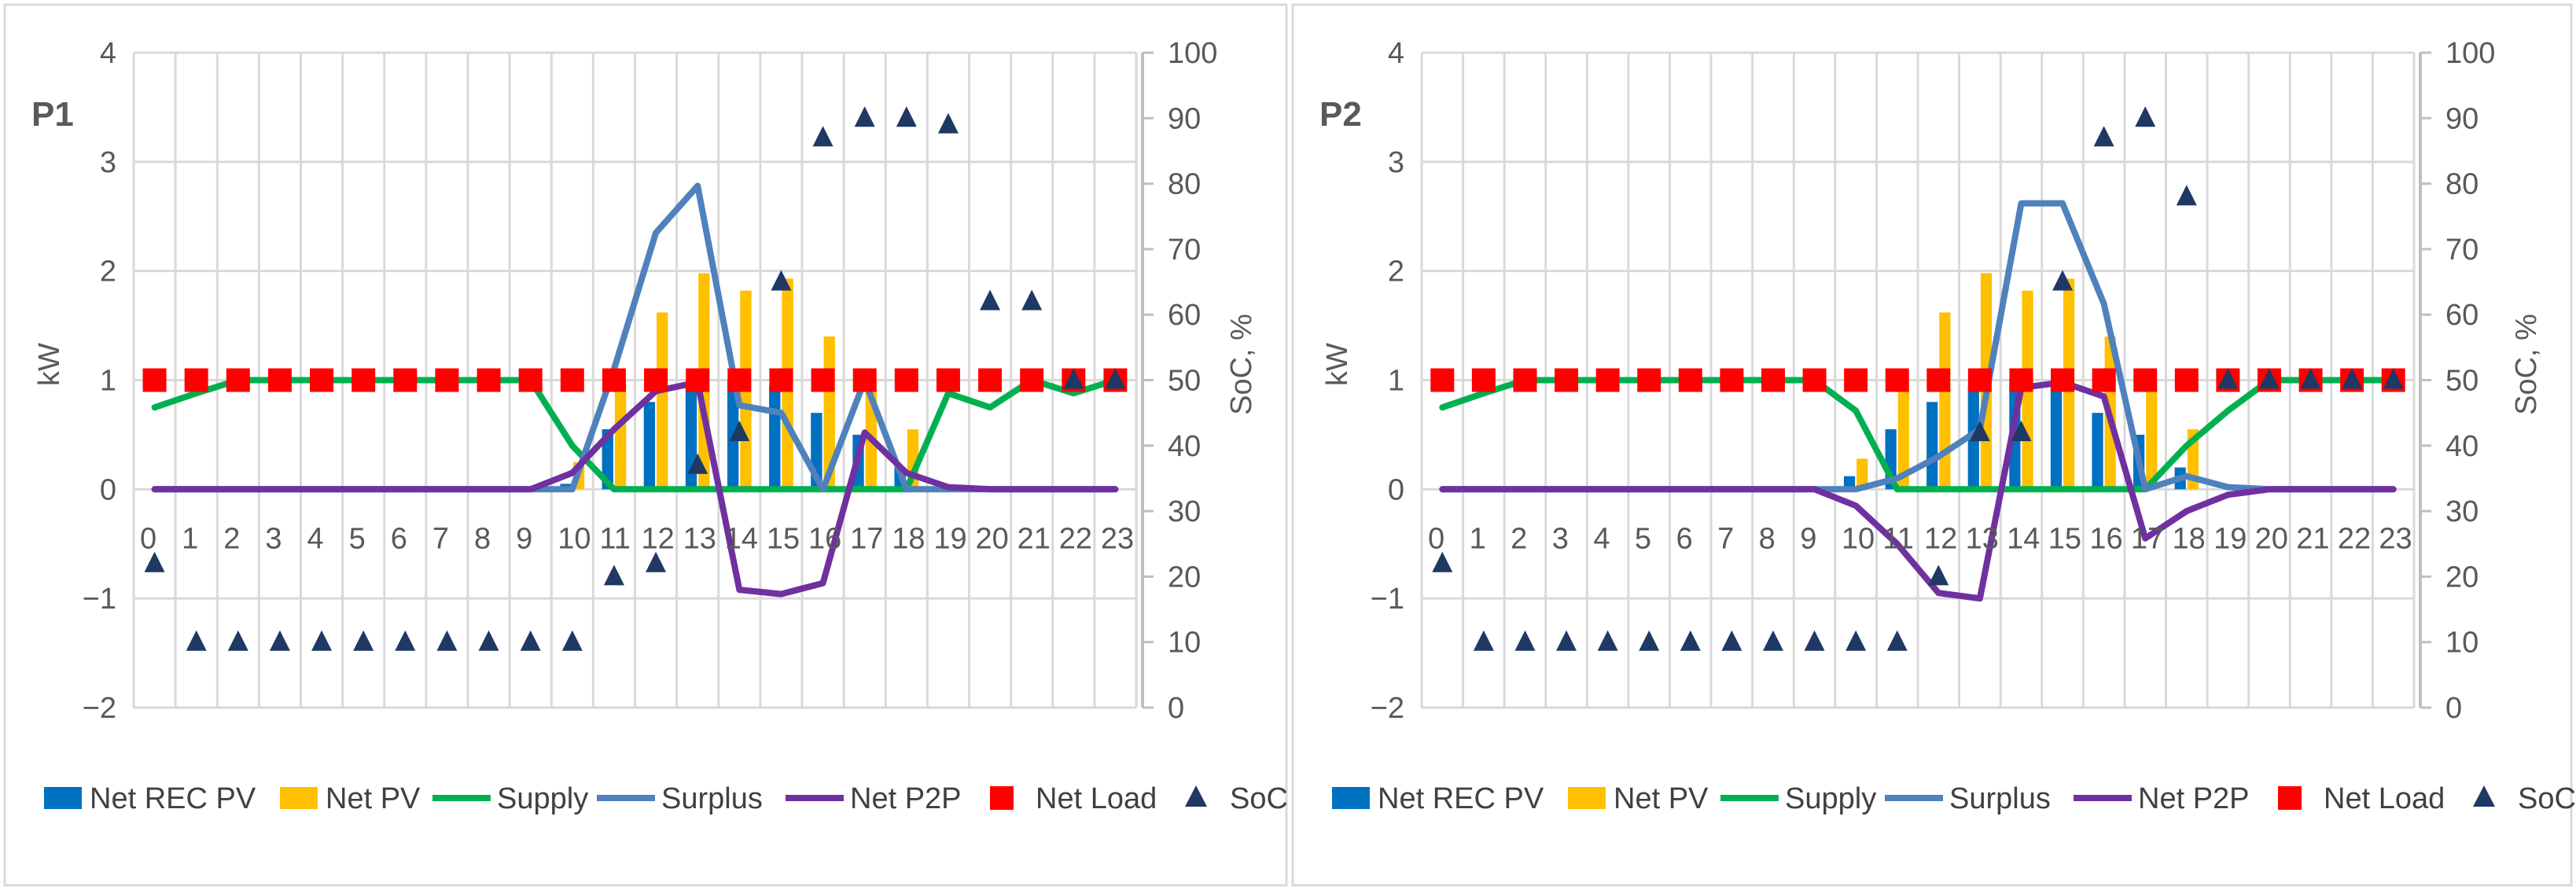 This screenshot has height=890, width=2576. Describe the element at coordinates (2290, 798) in the screenshot. I see `legend-square` at that location.